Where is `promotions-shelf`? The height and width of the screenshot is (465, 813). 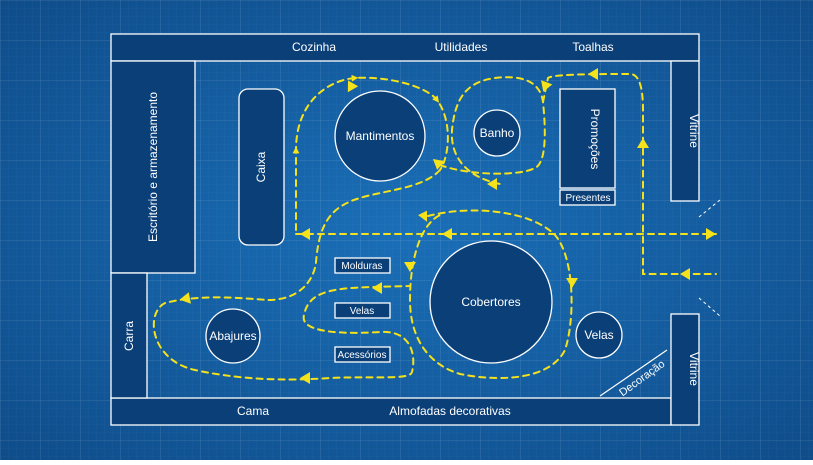 promotions-shelf is located at coordinates (587, 138).